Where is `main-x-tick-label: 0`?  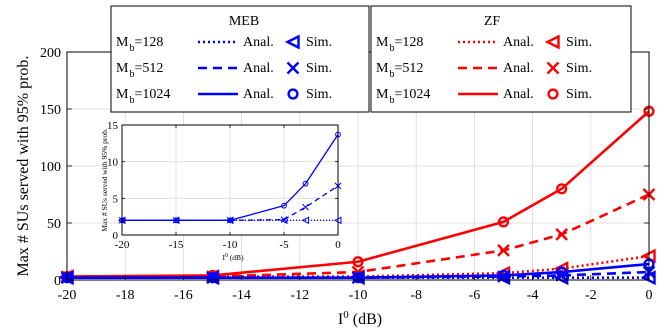 main-x-tick-label: 0 is located at coordinates (649, 295).